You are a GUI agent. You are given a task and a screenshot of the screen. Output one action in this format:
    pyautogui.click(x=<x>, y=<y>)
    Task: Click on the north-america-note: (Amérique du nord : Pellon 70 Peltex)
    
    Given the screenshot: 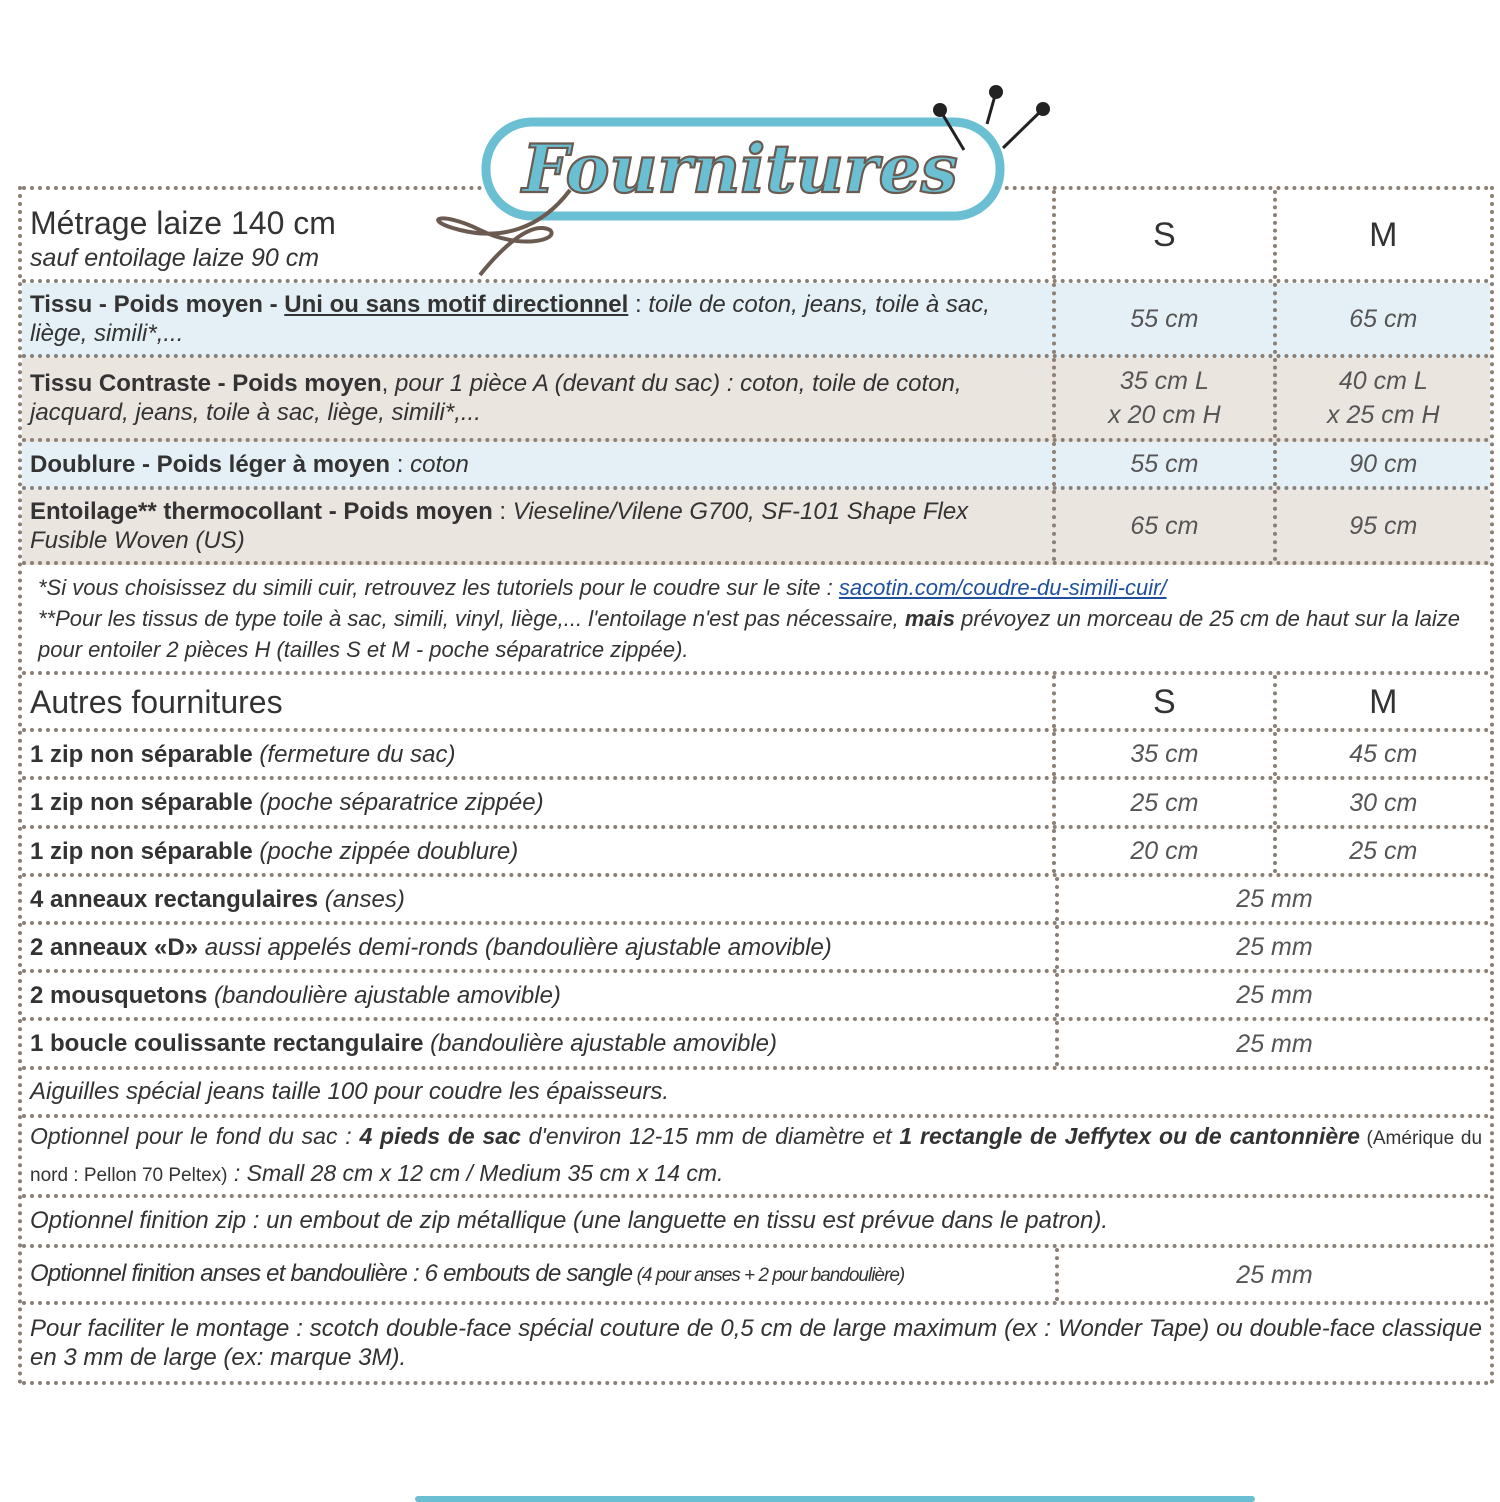 What is the action you would take?
    pyautogui.click(x=756, y=1157)
    